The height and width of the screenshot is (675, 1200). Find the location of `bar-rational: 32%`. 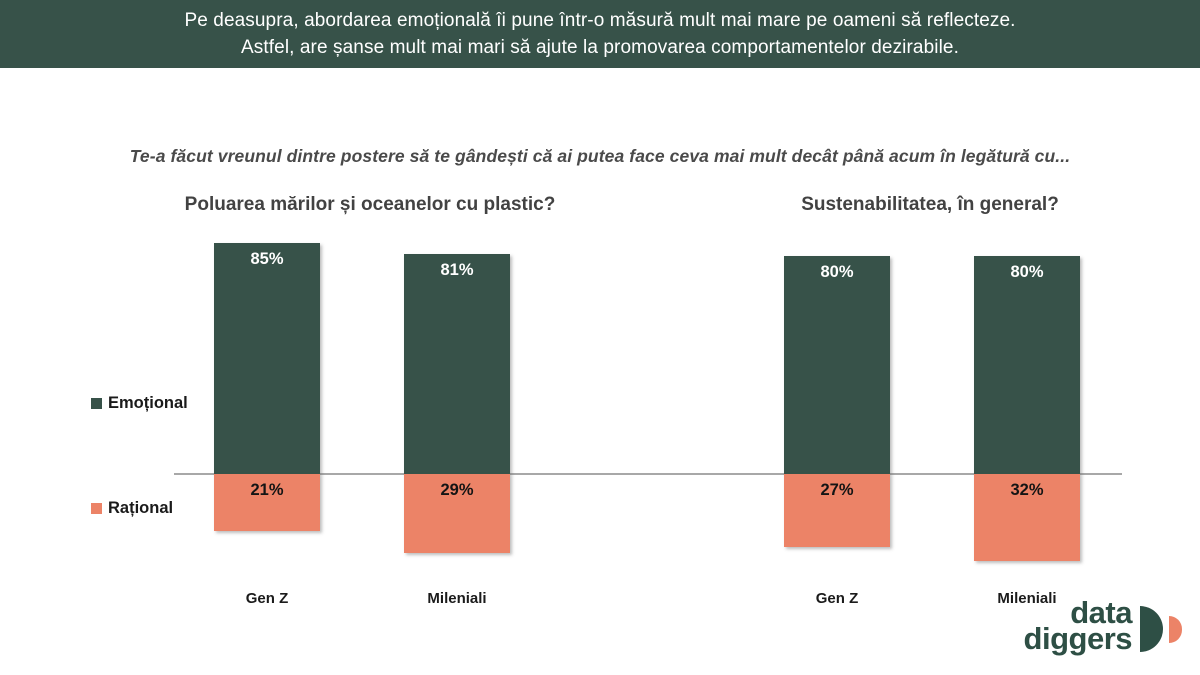

bar-rational: 32% is located at coordinates (1027, 517).